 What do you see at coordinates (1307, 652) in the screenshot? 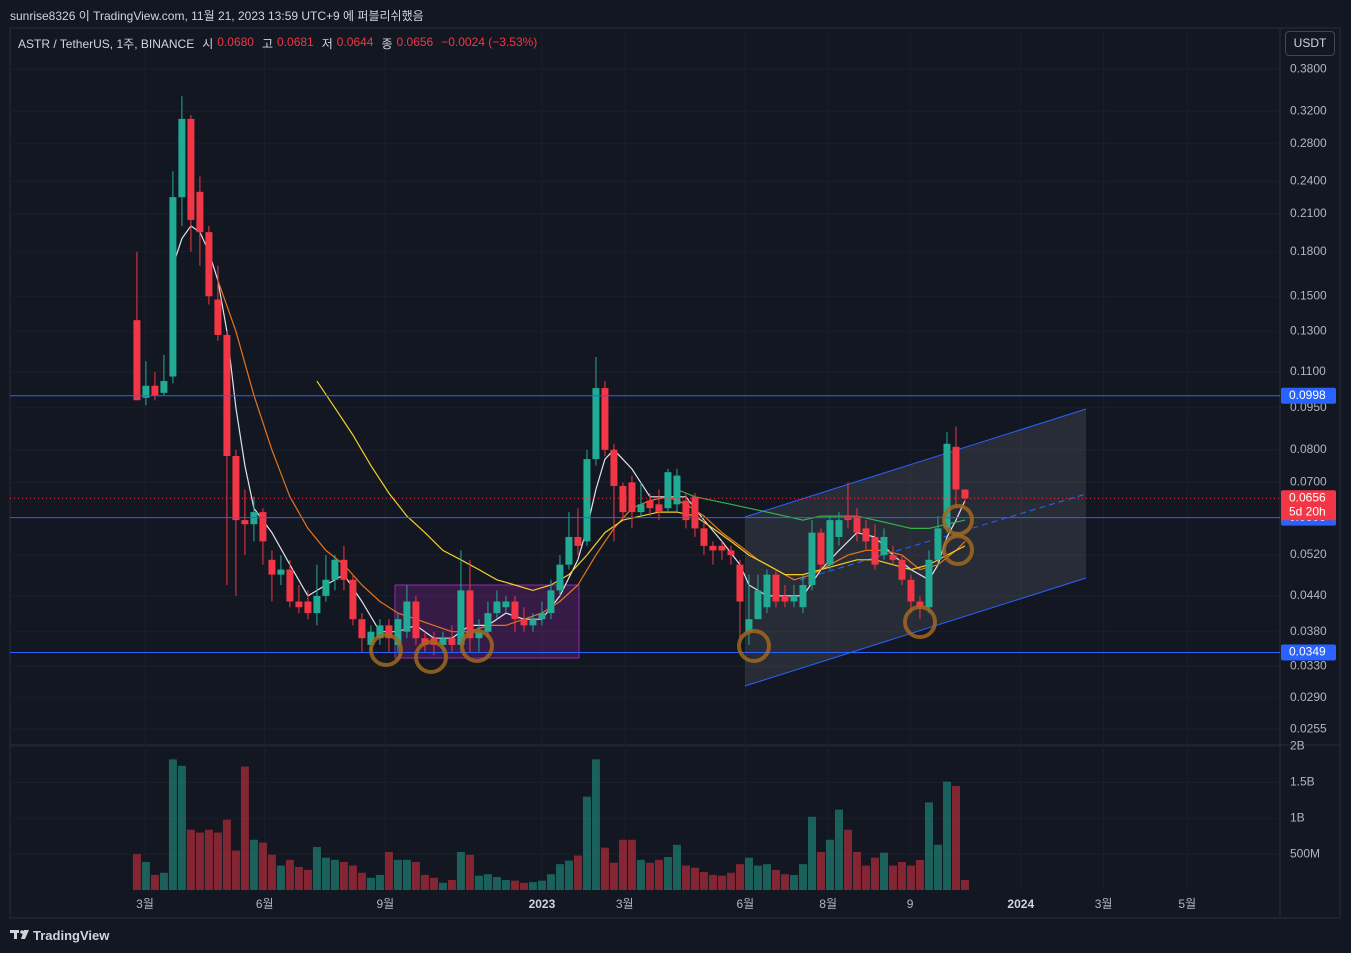
I see `price-badge-label: 0.0349` at bounding box center [1307, 652].